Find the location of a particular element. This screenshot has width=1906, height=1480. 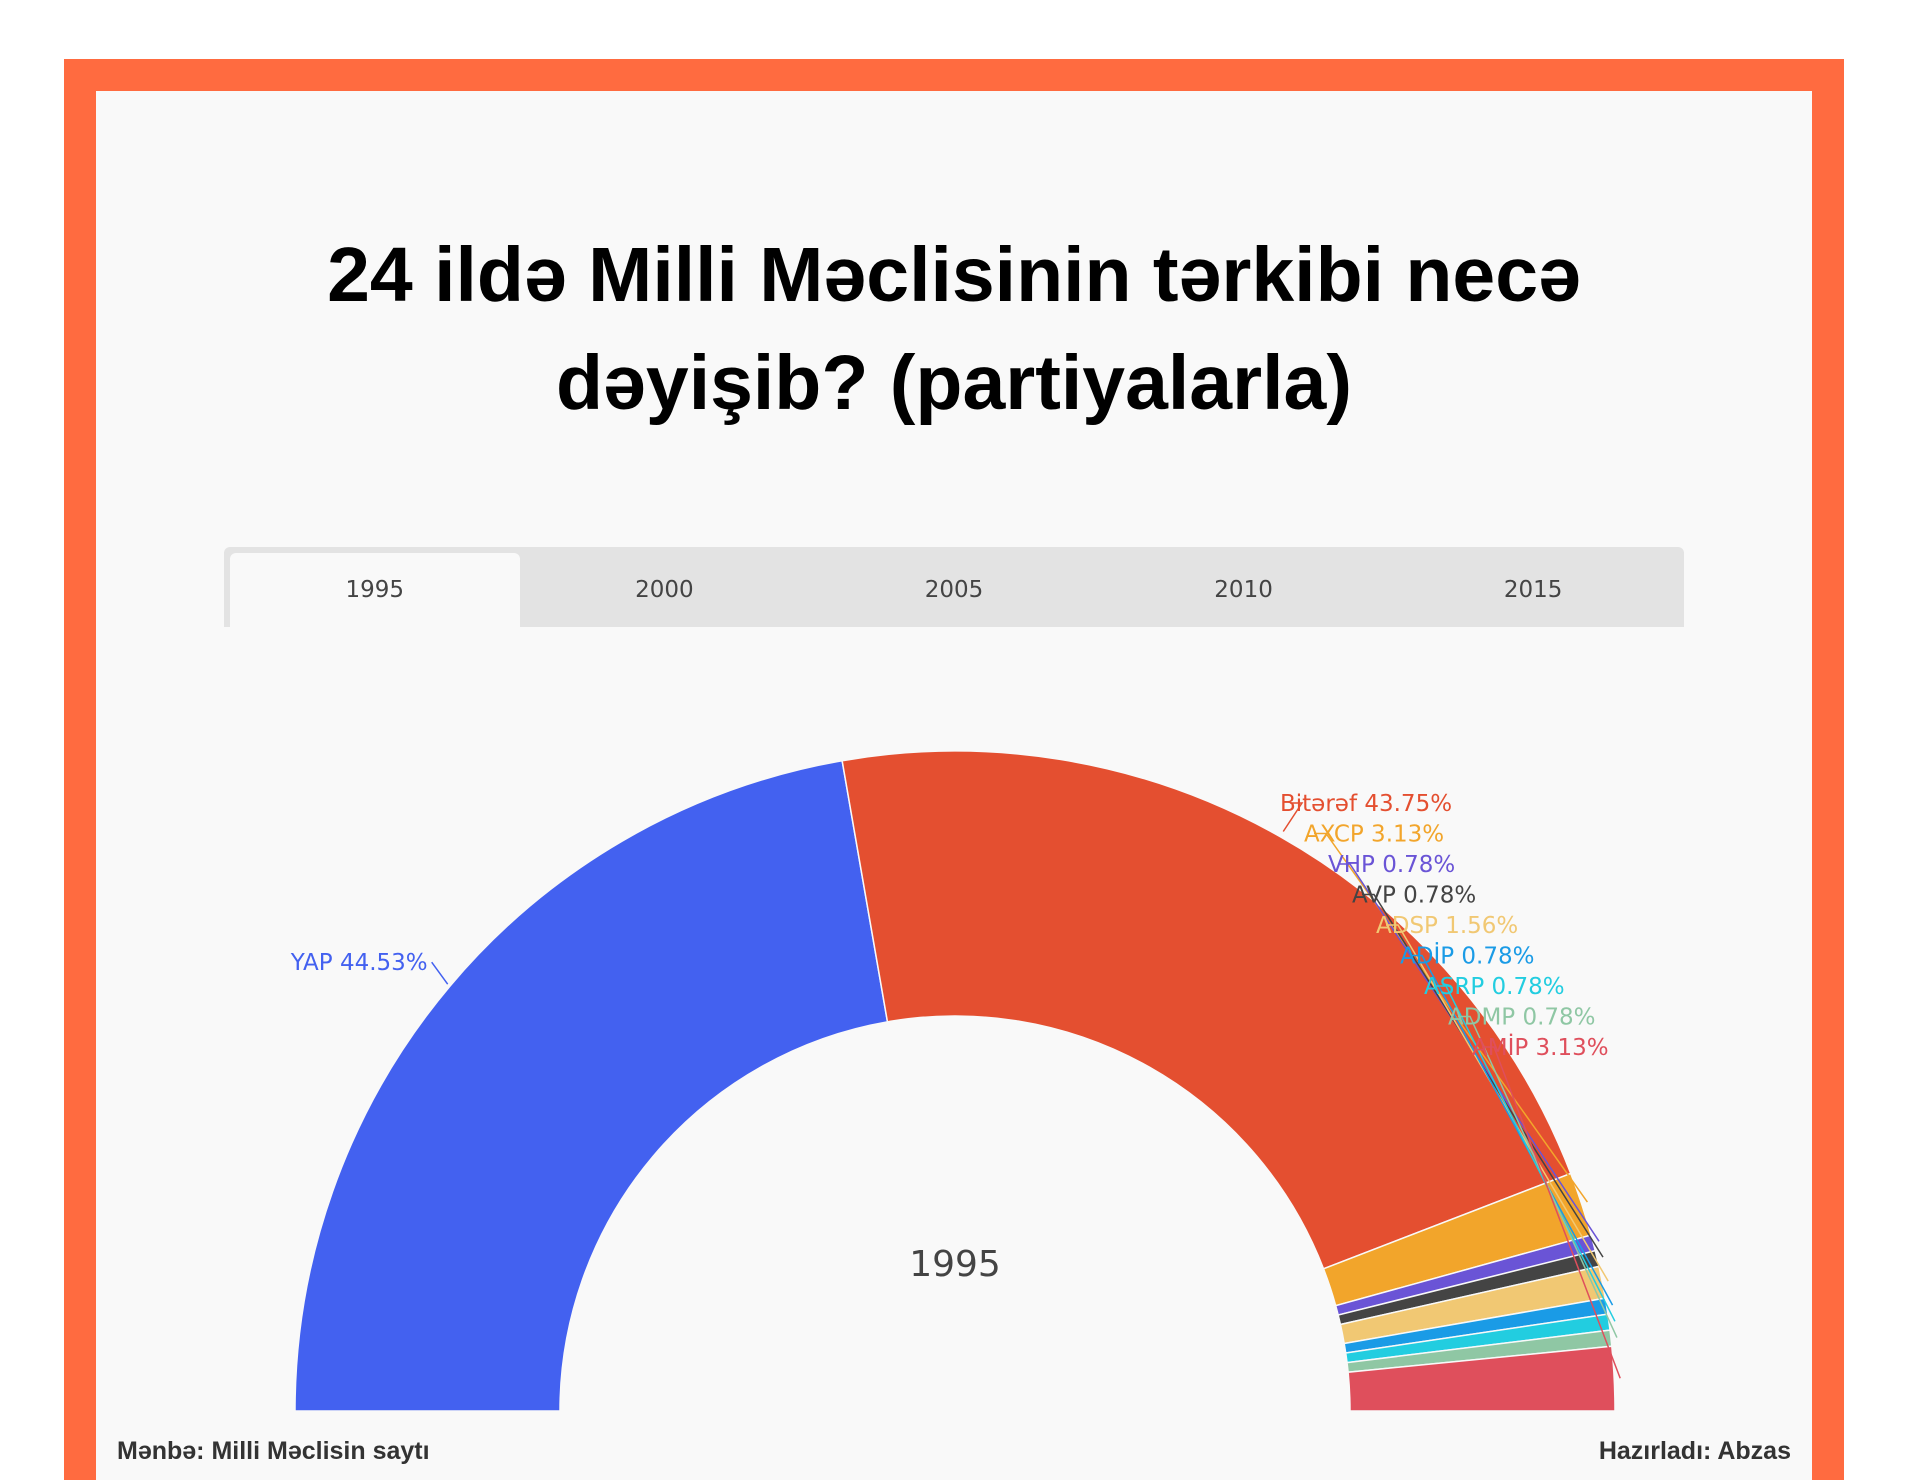

slice-label-vhp: VHP 0.78% is located at coordinates (1391, 865).